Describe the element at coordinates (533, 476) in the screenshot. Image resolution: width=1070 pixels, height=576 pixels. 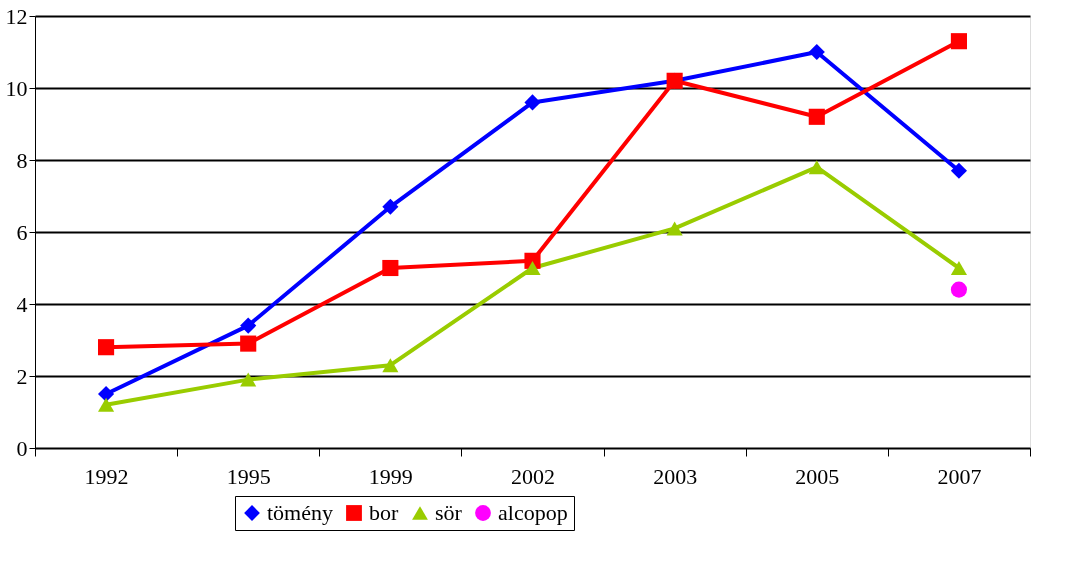
I see `x-tick-label: 2002` at that location.